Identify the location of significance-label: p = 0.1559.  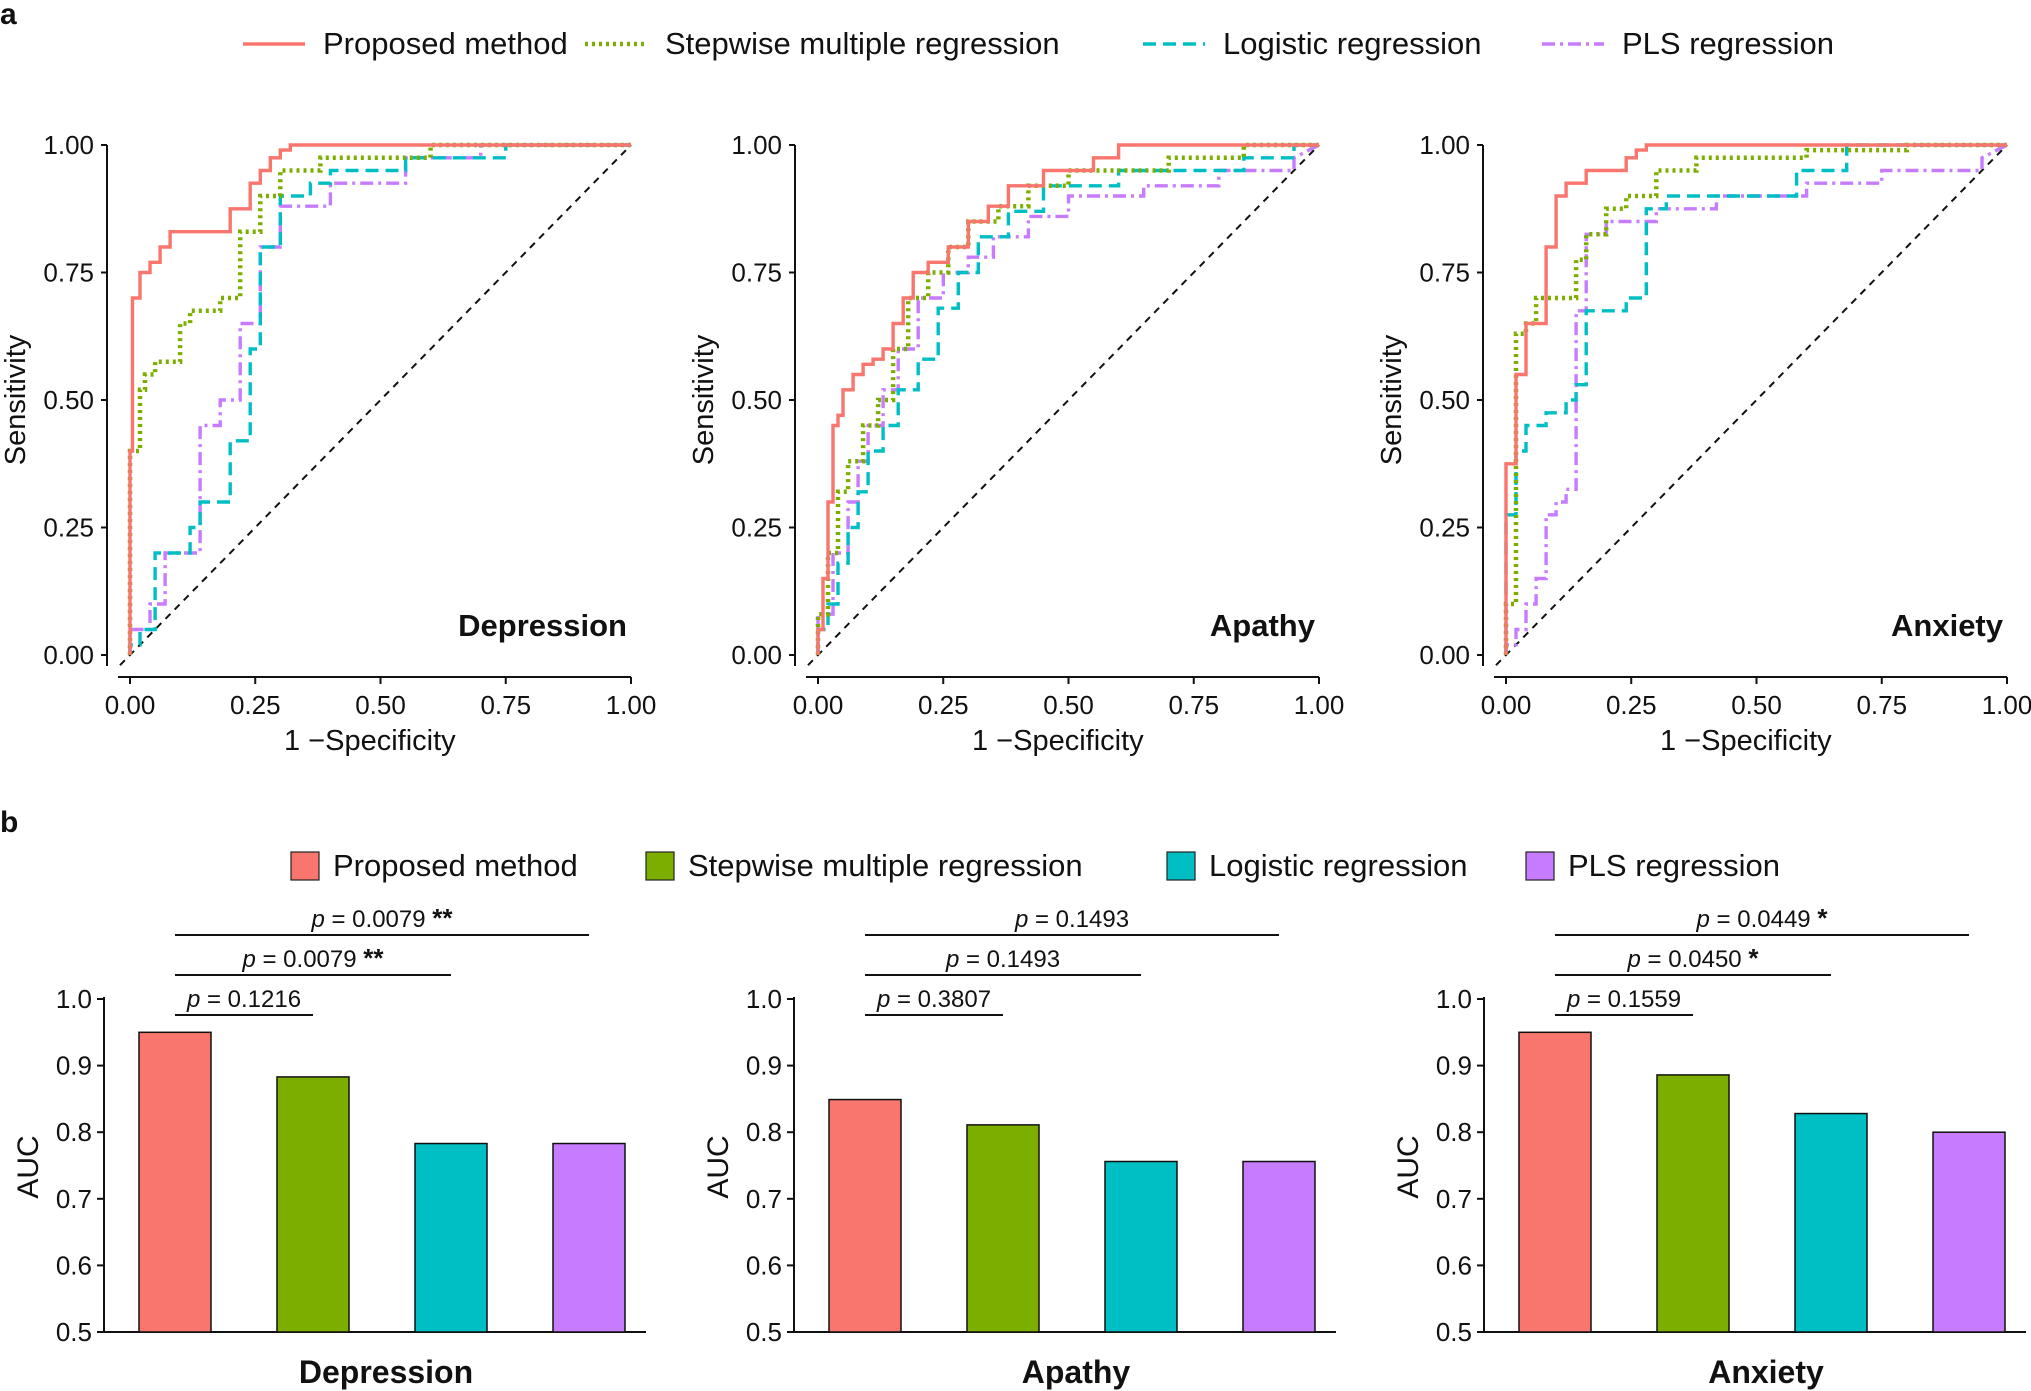
(1623, 999).